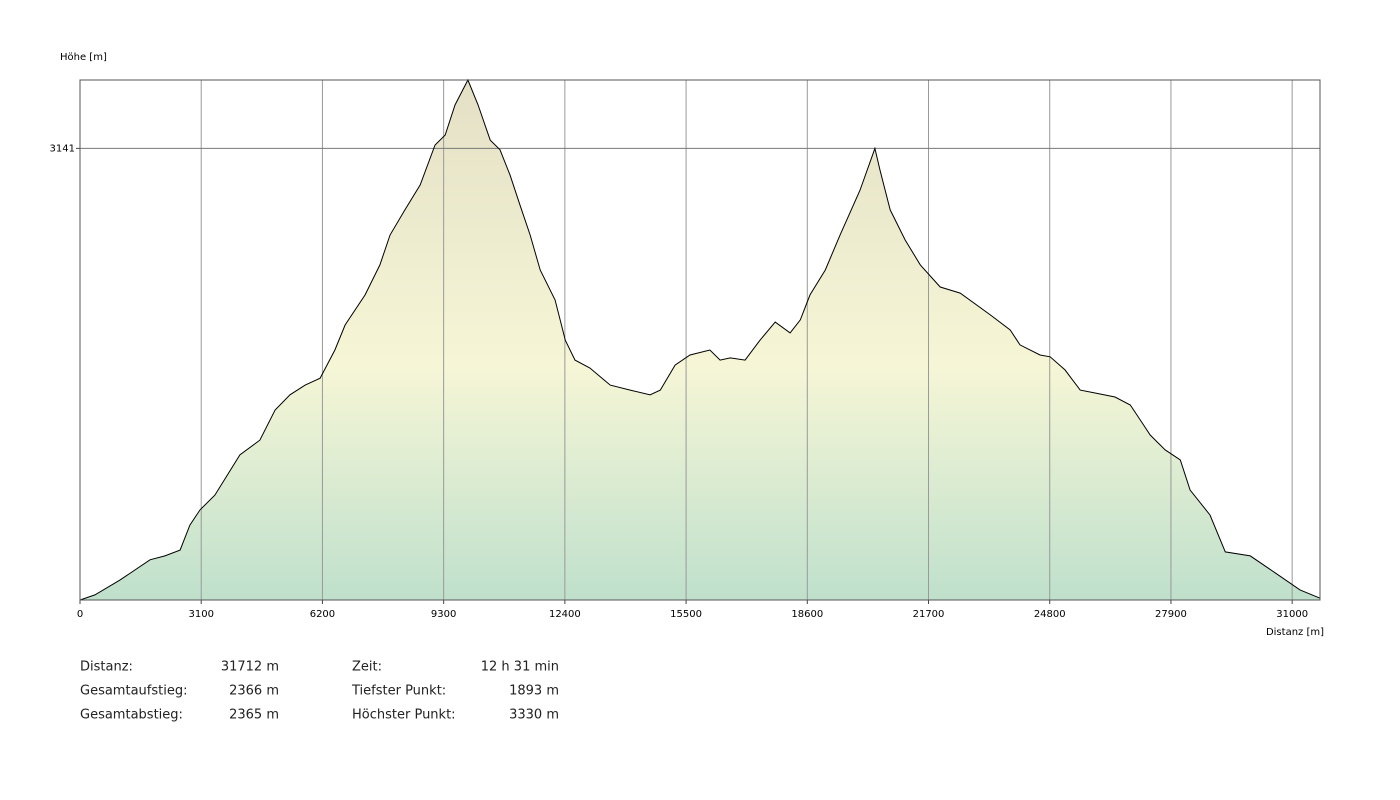 The height and width of the screenshot is (800, 1400). What do you see at coordinates (404, 715) in the screenshot?
I see `stat-label: Höchster Punkt:` at bounding box center [404, 715].